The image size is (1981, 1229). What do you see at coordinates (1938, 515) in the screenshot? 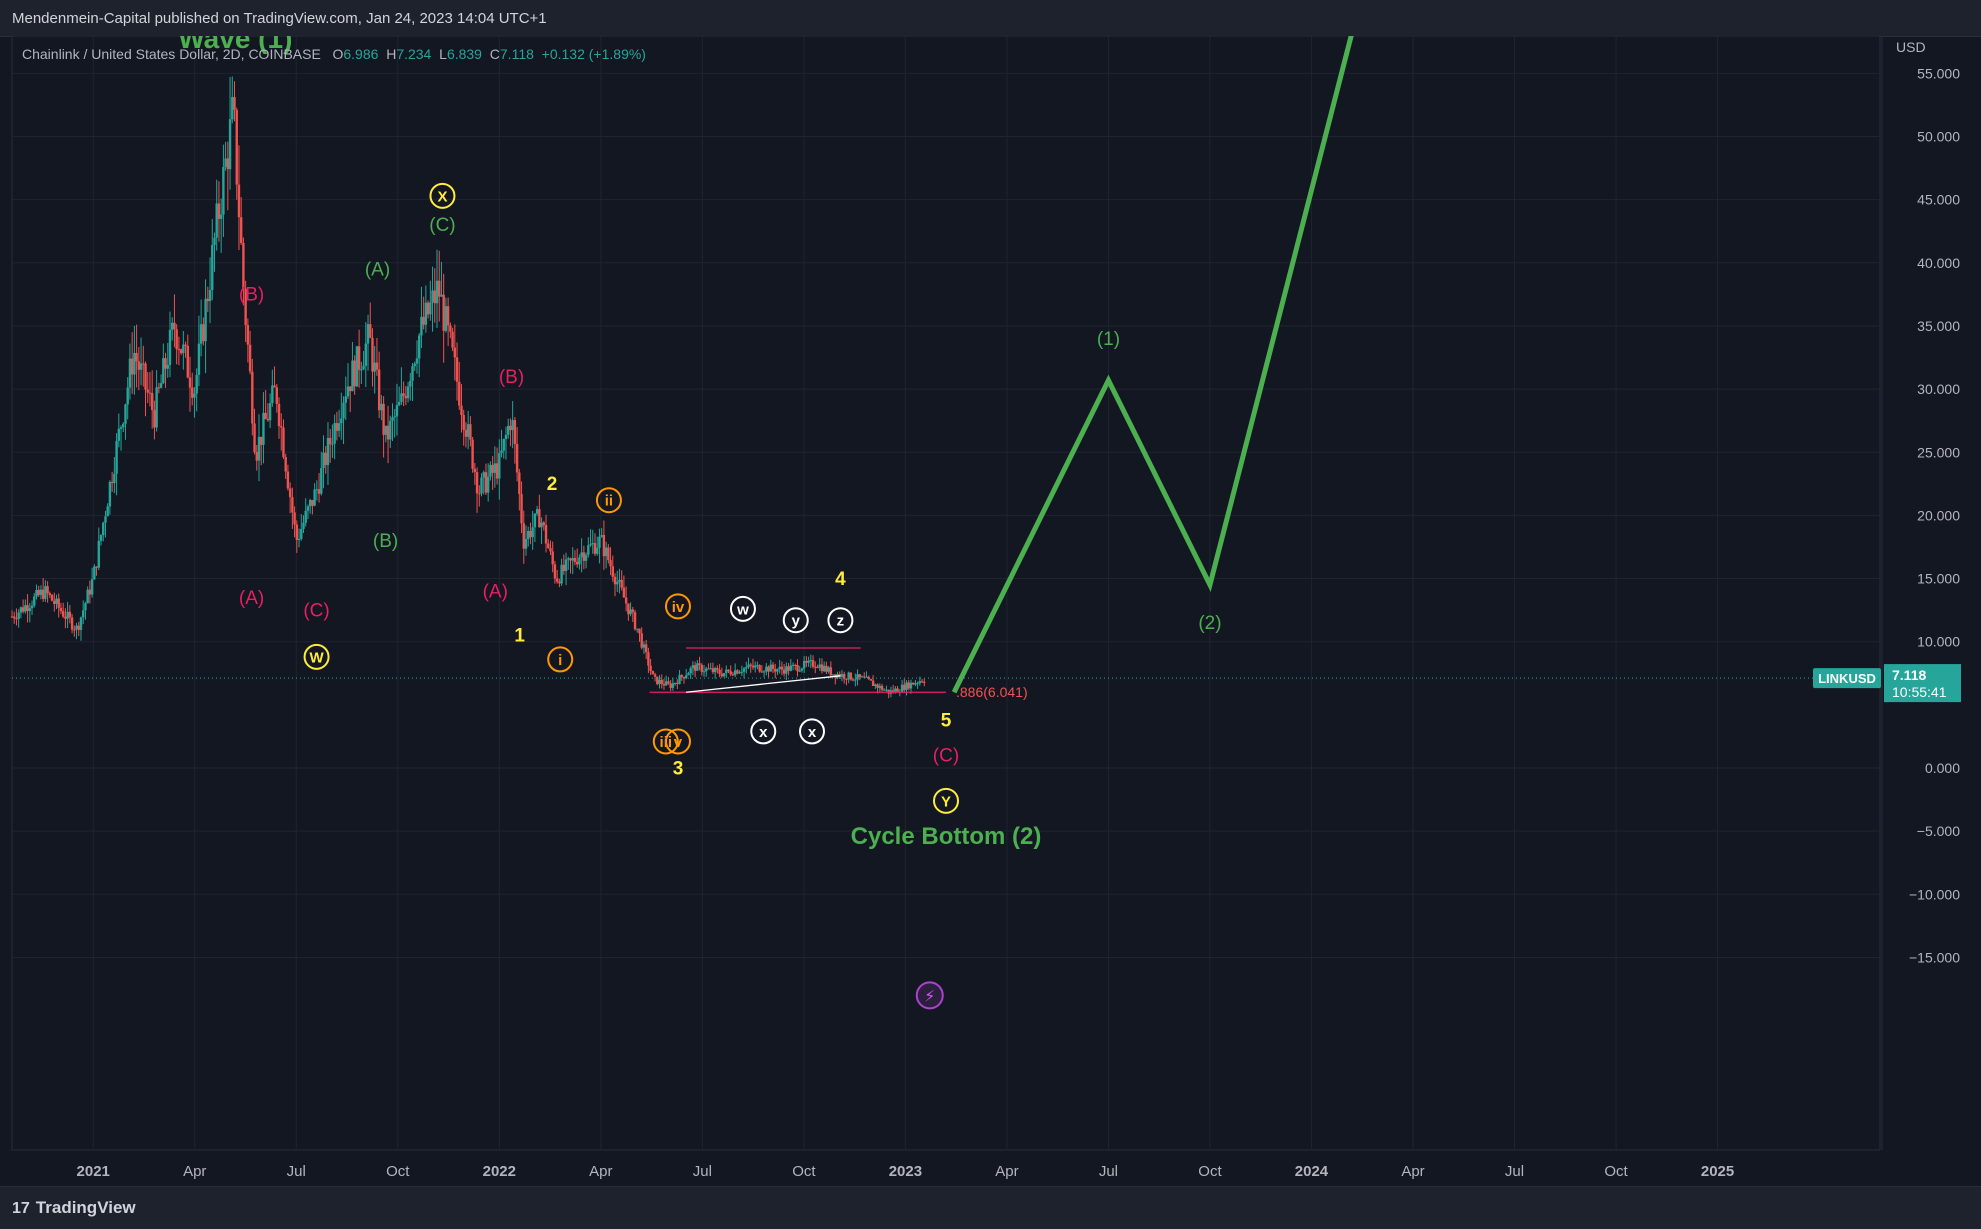
I see `y-tick-label: 20.000` at bounding box center [1938, 515].